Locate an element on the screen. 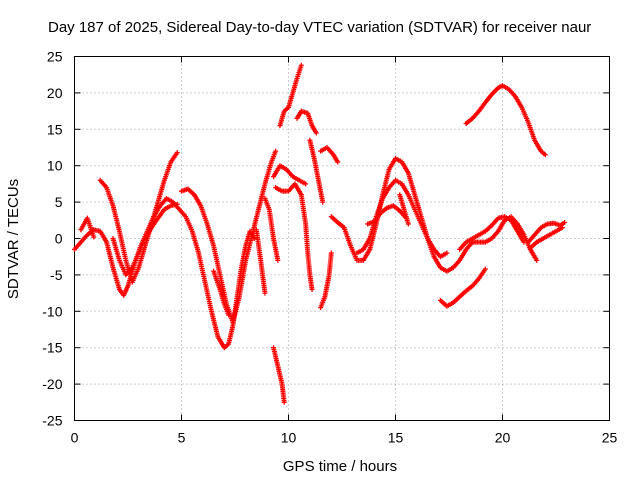 Image resolution: width=640 pixels, height=485 pixels. series-arc-m is located at coordinates (306, 122).